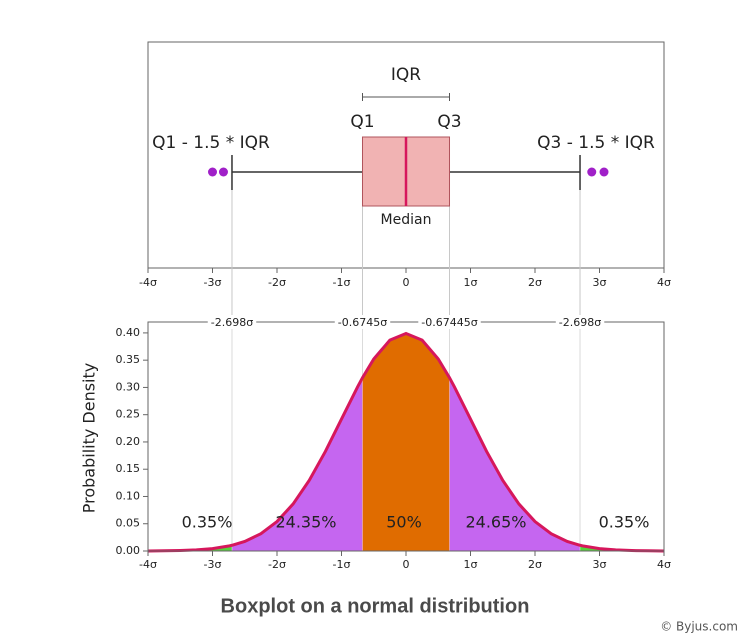 This screenshot has height=640, width=750. Describe the element at coordinates (596, 143) in the screenshot. I see `annotation: Q3 - 1.5 * IQR` at that location.